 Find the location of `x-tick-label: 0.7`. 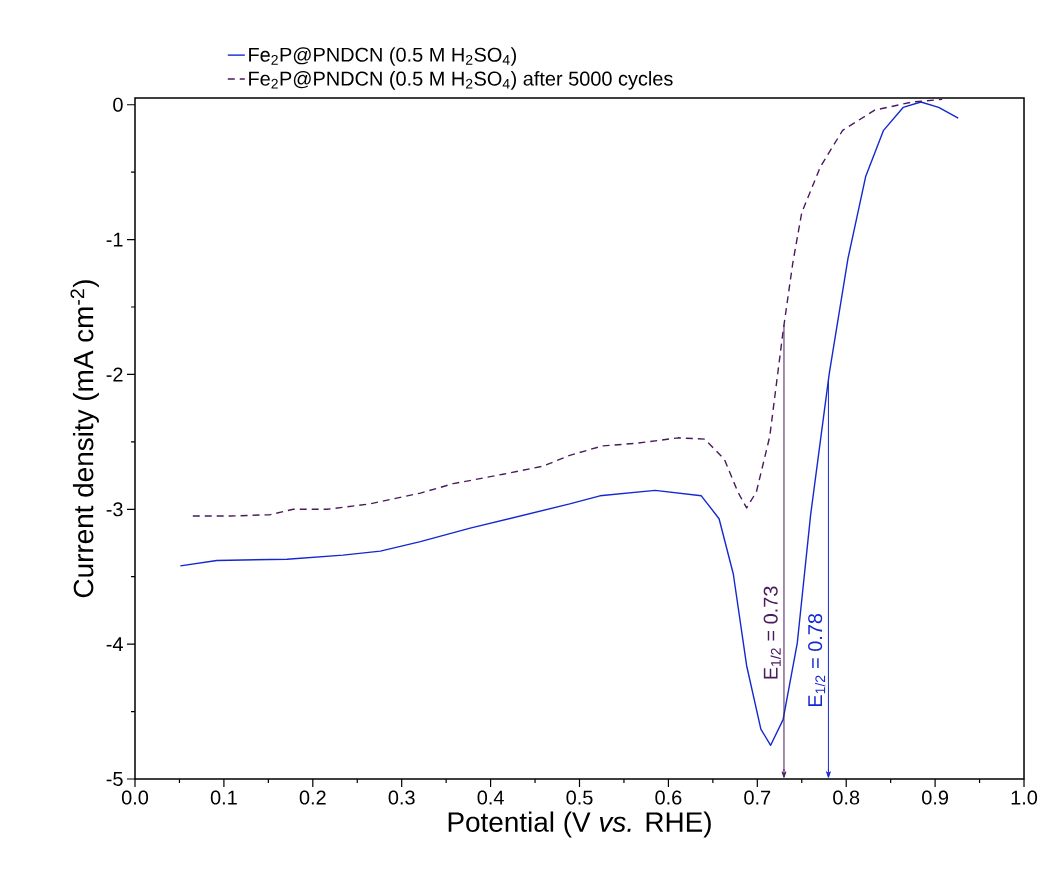

x-tick-label: 0.7 is located at coordinates (757, 797).